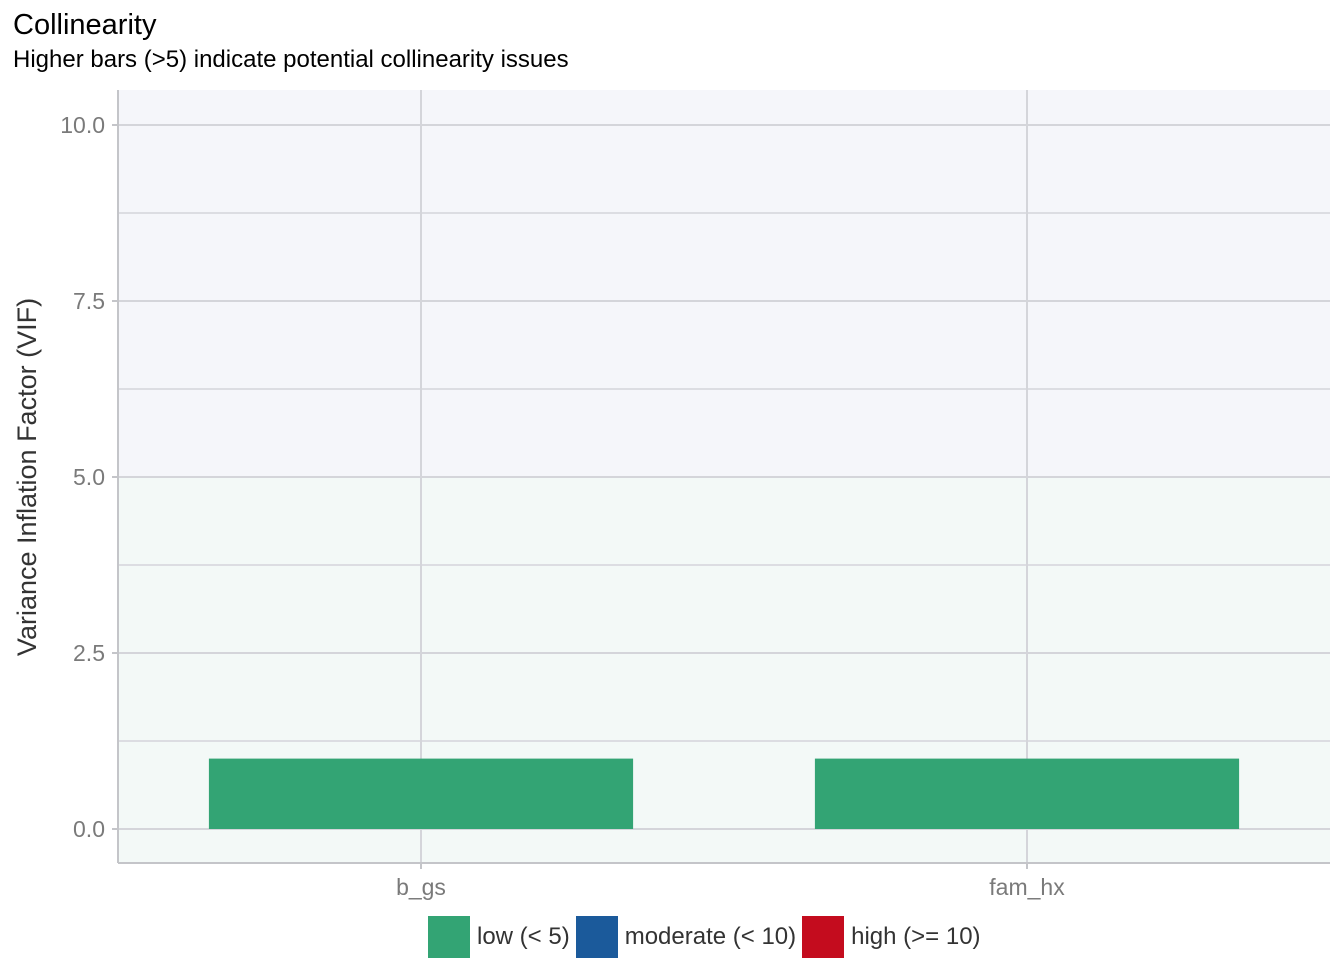 Image resolution: width=1344 pixels, height=960 pixels. What do you see at coordinates (421, 793) in the screenshot?
I see `bar-b_gs` at bounding box center [421, 793].